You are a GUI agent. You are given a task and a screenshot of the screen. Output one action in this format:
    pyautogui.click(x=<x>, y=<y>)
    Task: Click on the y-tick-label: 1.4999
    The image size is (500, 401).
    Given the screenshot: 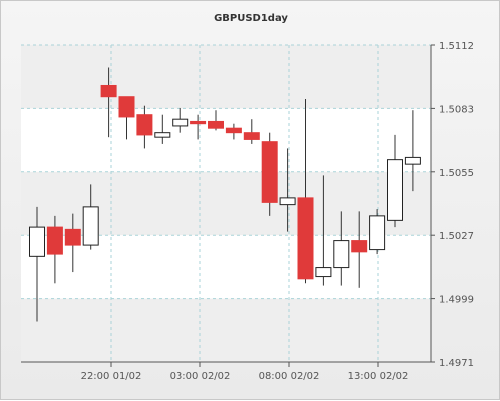 What is the action you would take?
    pyautogui.click(x=456, y=300)
    